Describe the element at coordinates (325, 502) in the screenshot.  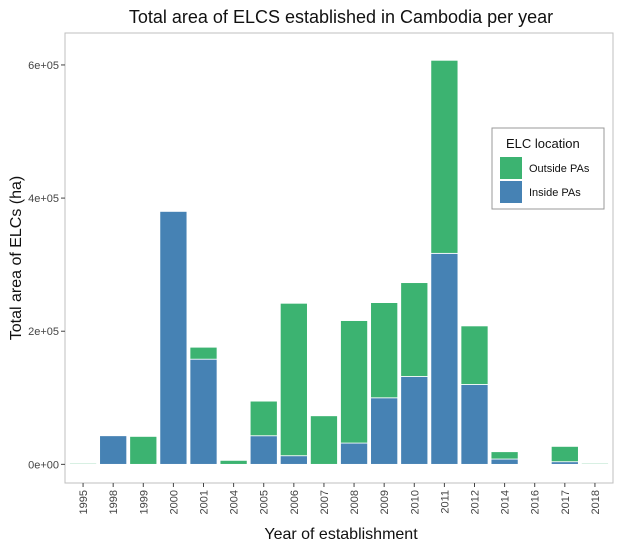
I see `x-tick-label: 2007` at that location.